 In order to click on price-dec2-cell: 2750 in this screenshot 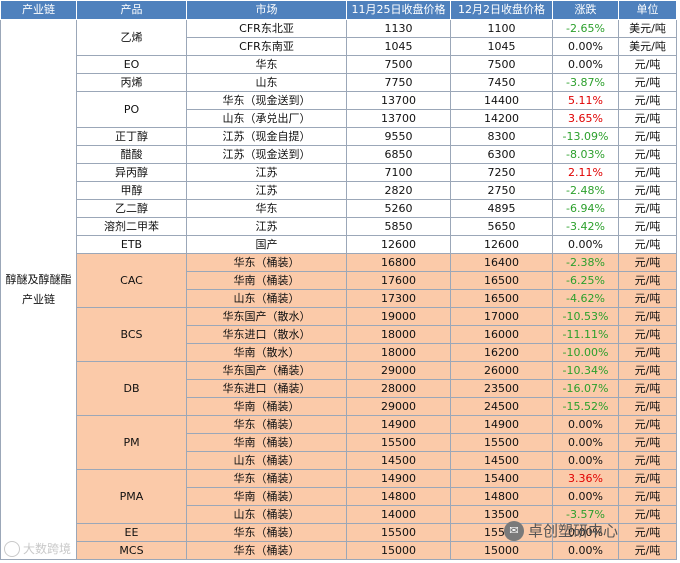, I will do `click(501, 190)`.